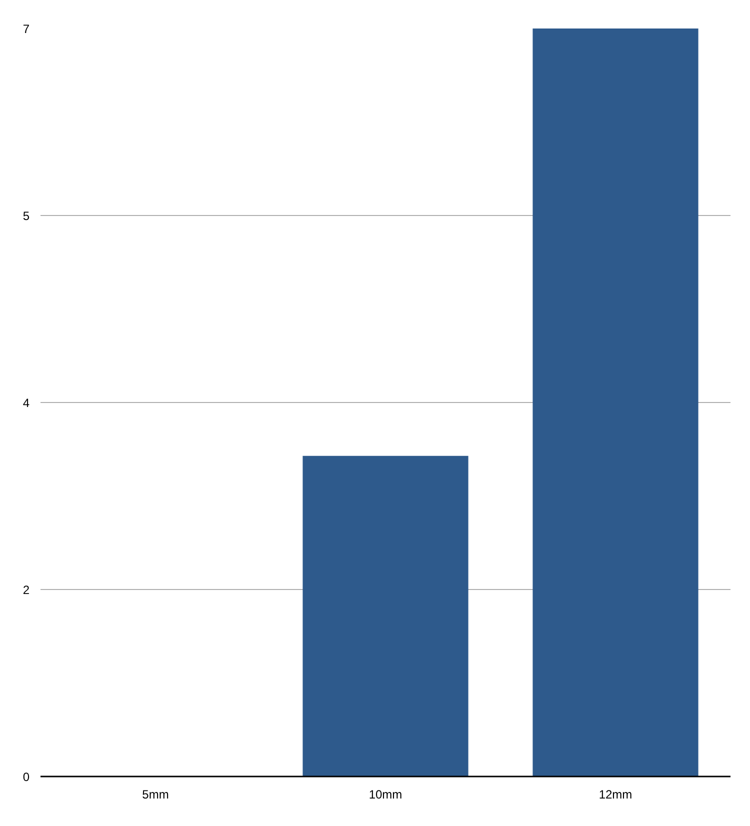 This screenshot has width=750, height=826. Describe the element at coordinates (26, 777) in the screenshot. I see `y-tick-label: 0` at that location.